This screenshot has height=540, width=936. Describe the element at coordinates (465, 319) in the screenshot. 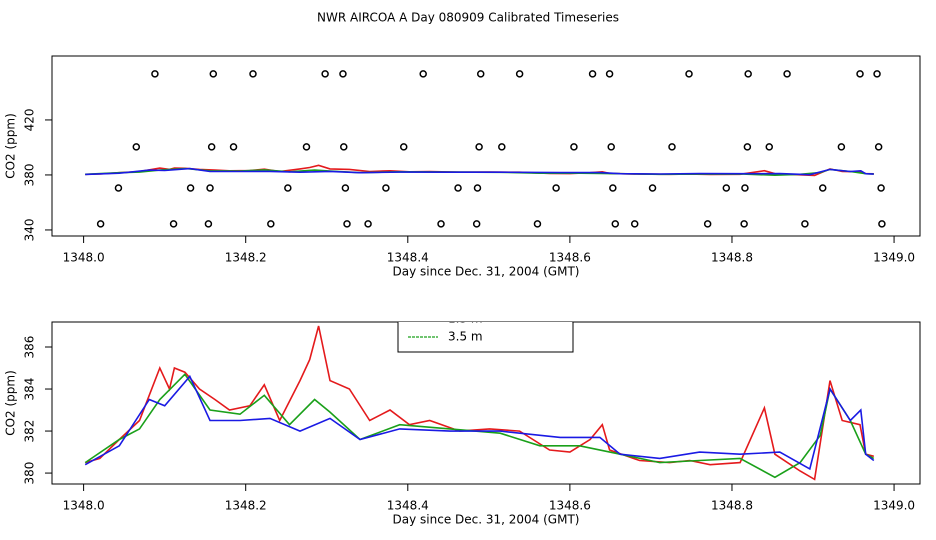

I see `legend-label: 1.5 m` at that location.